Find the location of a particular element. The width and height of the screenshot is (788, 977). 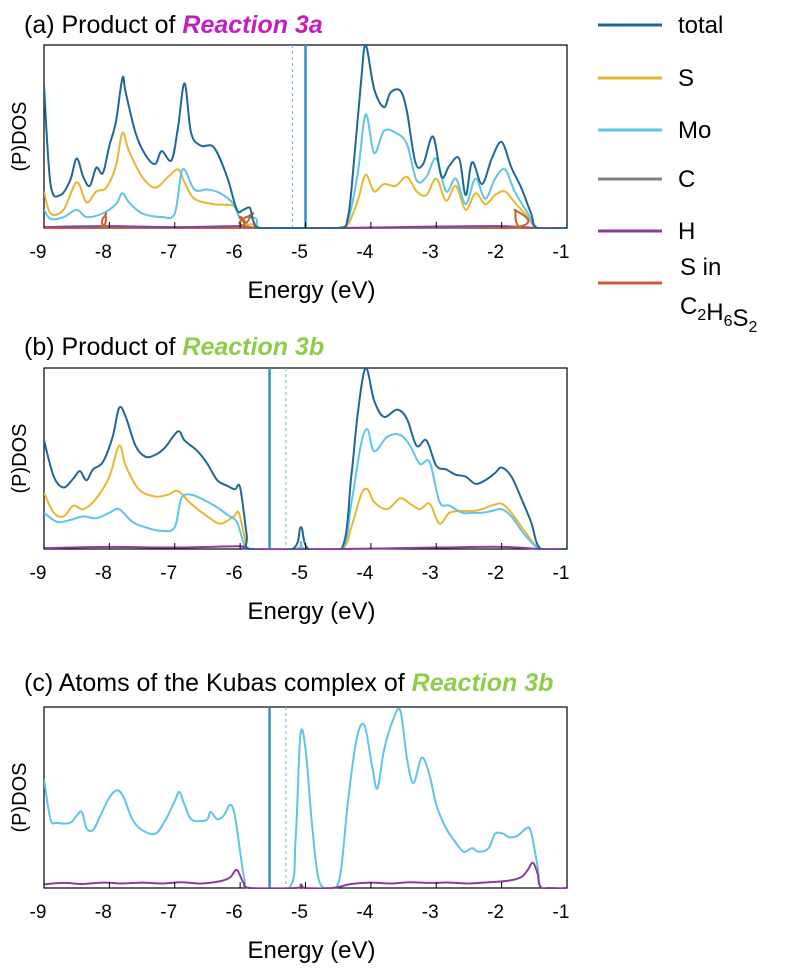

formula-element: C is located at coordinates (688, 306).